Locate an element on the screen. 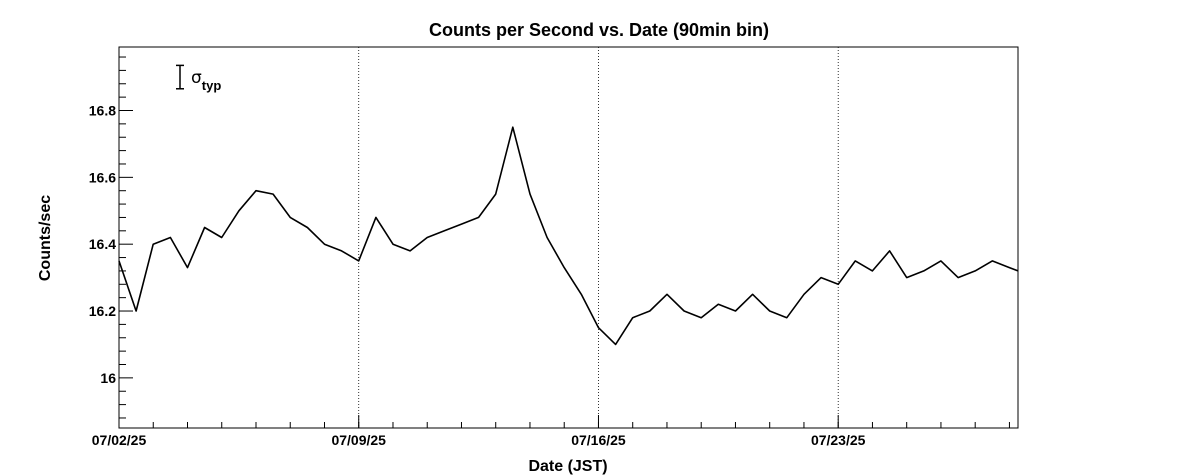 This screenshot has height=476, width=1198. y-tick-label: 16.6 is located at coordinates (102, 177).